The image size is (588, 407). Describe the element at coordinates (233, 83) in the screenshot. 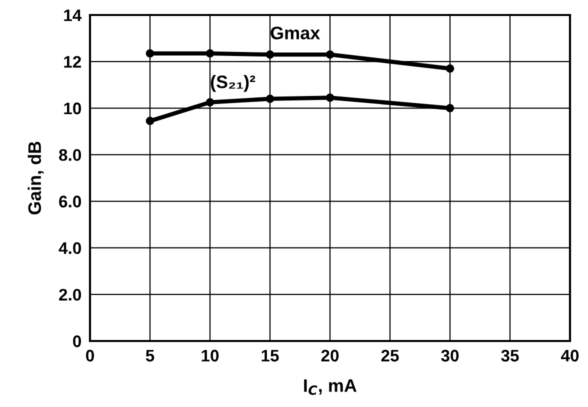

I see `series-label: (S₂₁)²` at that location.